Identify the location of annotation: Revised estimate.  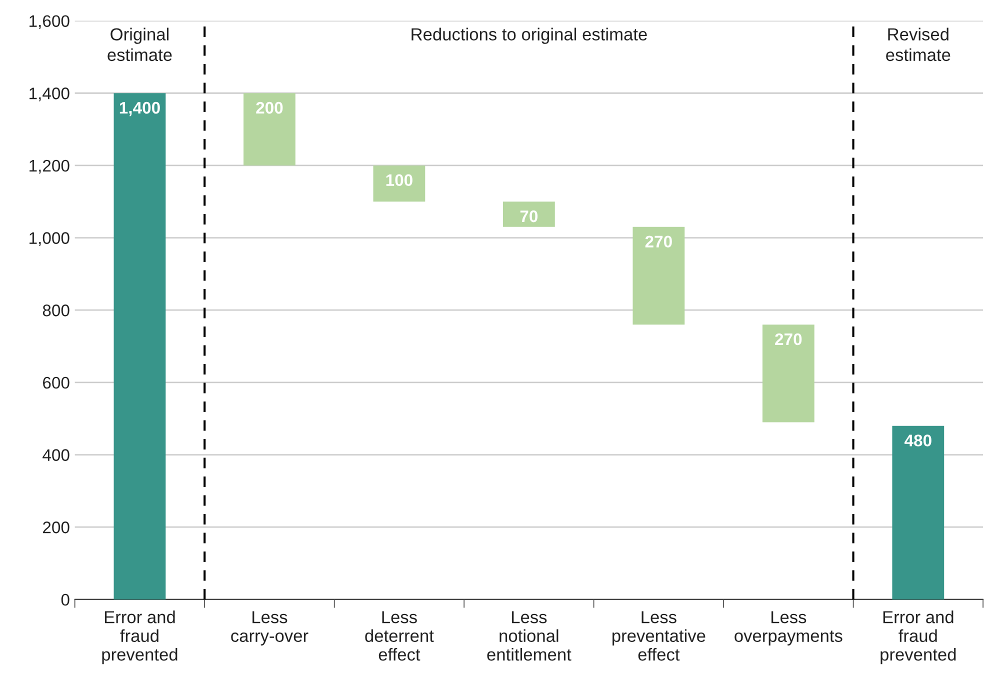
(918, 45).